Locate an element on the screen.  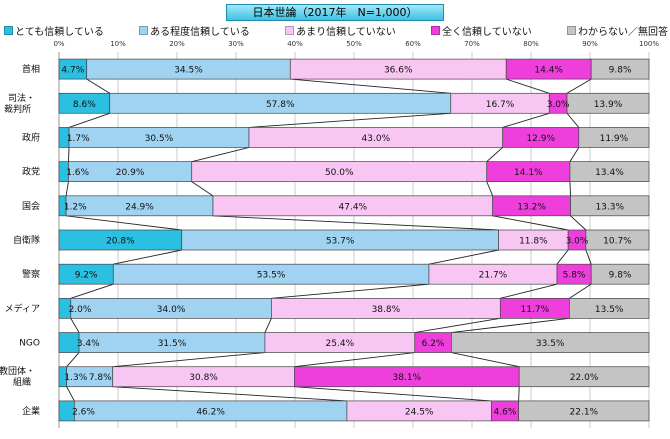
category-label: 首相 is located at coordinates (31, 69).